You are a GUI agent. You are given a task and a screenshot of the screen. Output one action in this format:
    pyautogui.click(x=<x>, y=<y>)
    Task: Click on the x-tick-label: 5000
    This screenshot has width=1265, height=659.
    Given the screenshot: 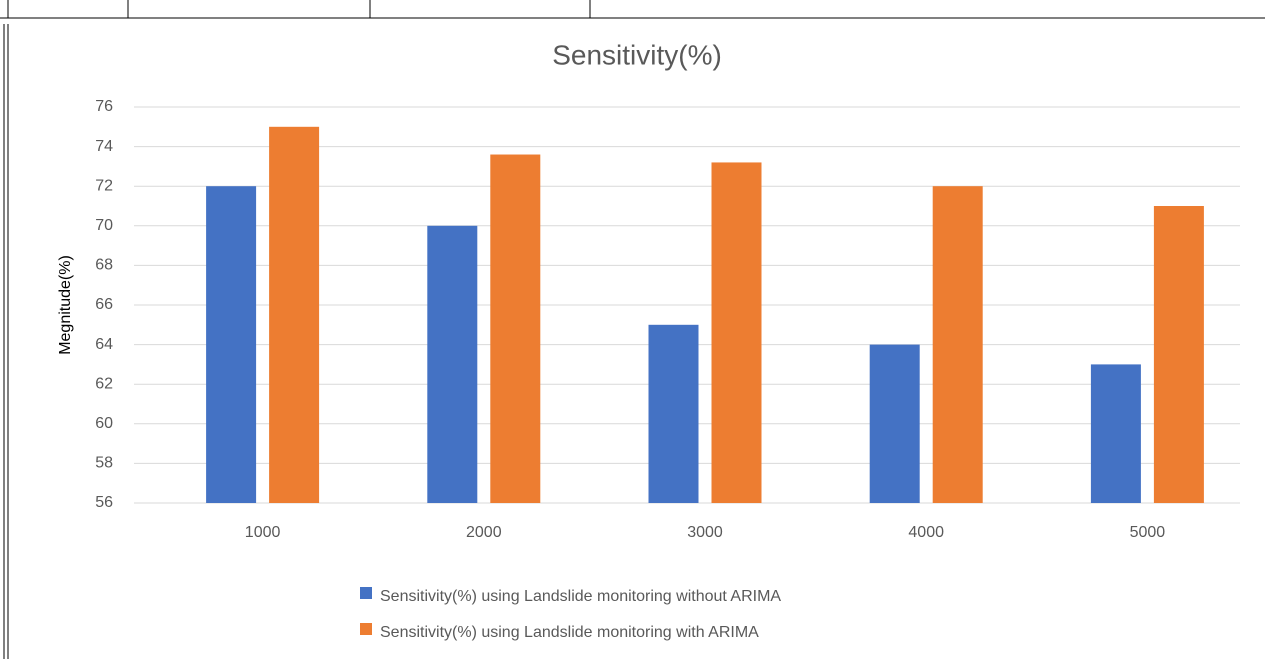 What is the action you would take?
    pyautogui.click(x=1148, y=532)
    